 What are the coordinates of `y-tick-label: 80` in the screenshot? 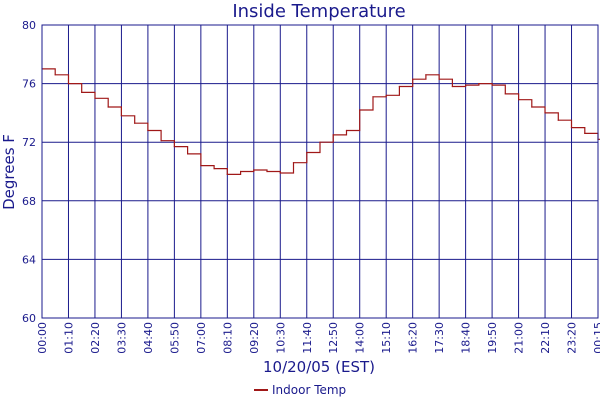 It's located at (29, 25).